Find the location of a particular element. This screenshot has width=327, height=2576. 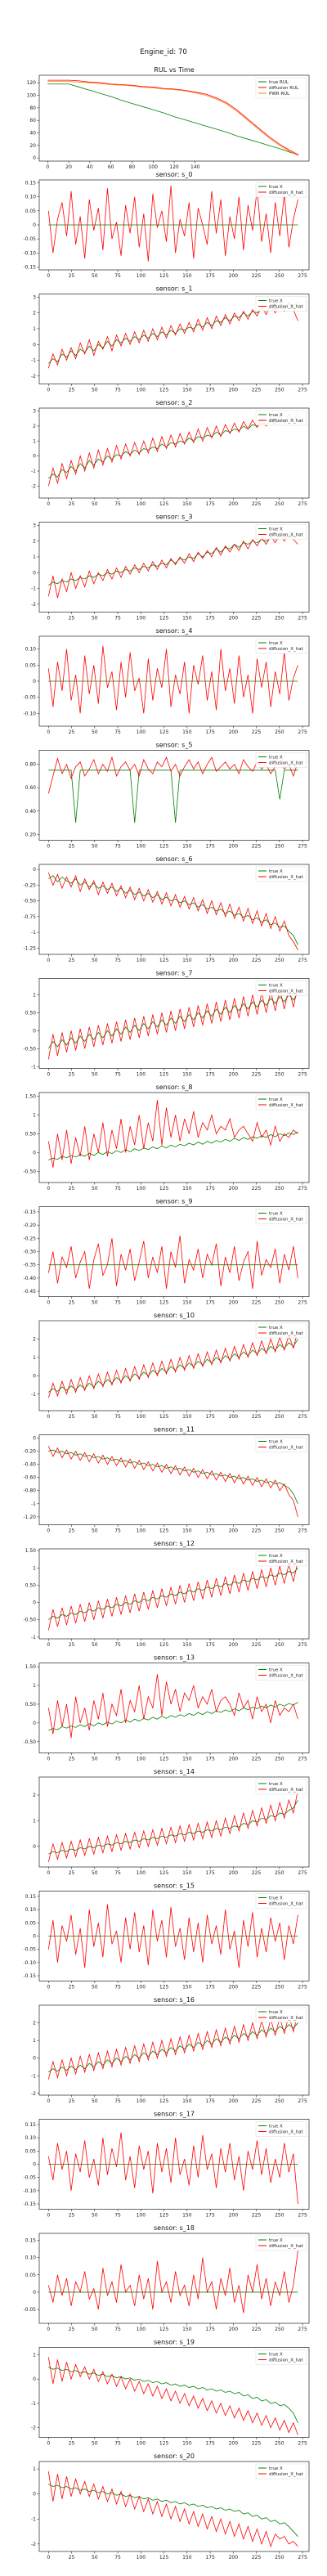

y-tick-label: 3 is located at coordinates (34, 525).